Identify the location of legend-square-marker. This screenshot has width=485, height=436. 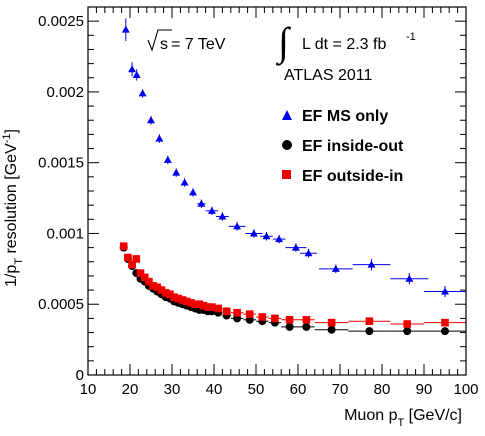
(286, 174).